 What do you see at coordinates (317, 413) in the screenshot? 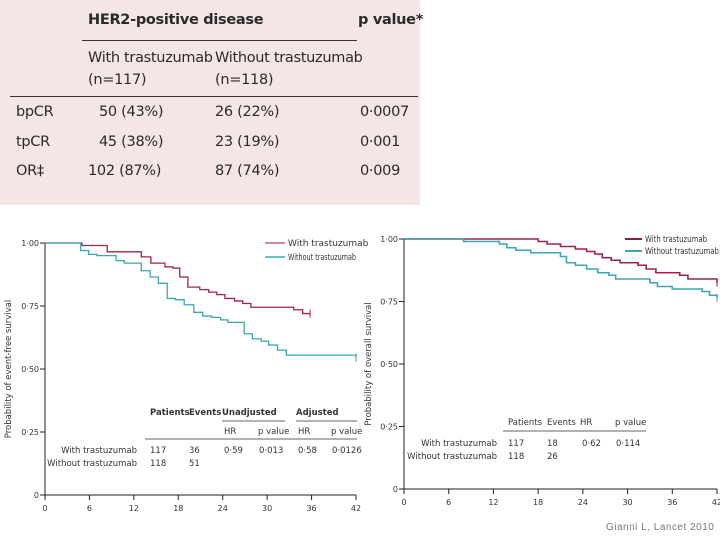
I see `stat-header-adjusted: Adjusted` at bounding box center [317, 413].